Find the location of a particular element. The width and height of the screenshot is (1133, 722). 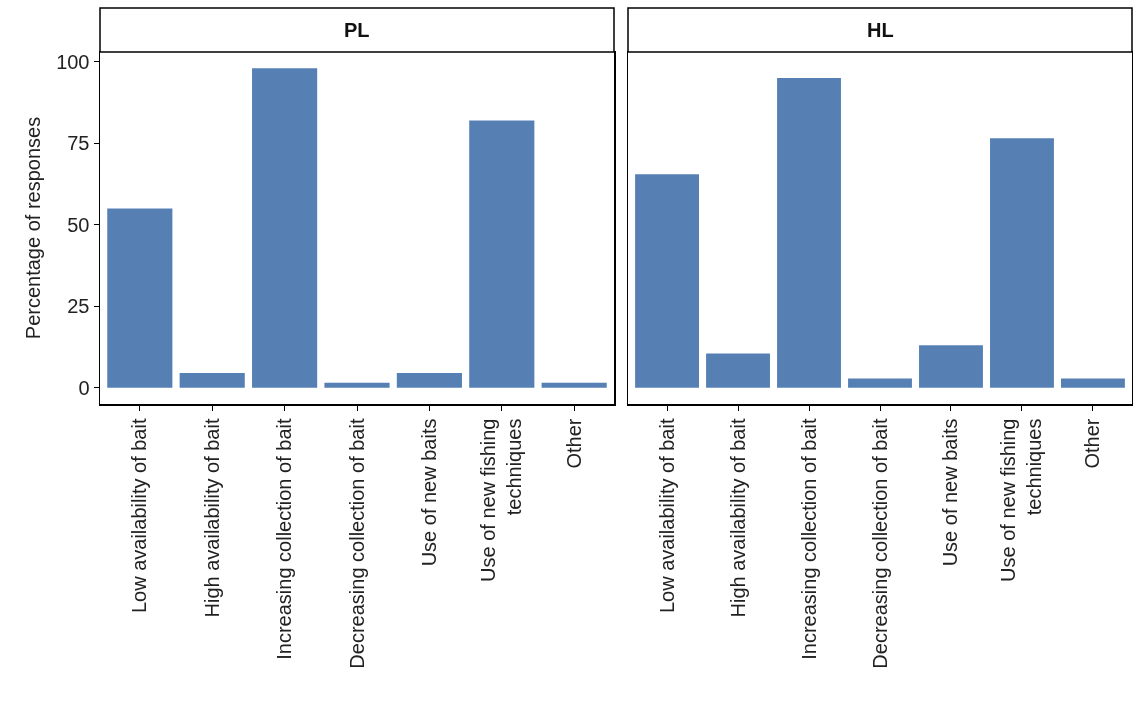

chart-title: HL is located at coordinates (880, 30).